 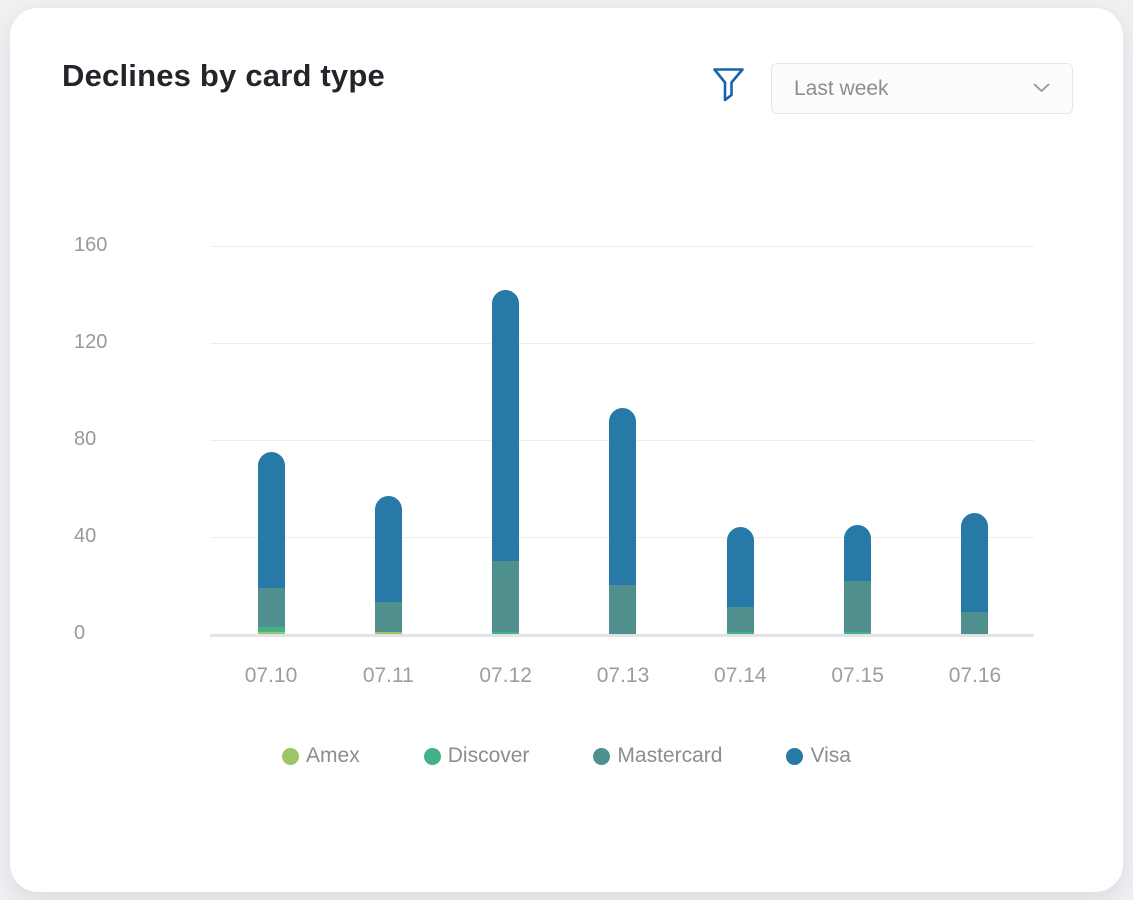 What do you see at coordinates (975, 675) in the screenshot?
I see `x-axis-tick-label: 07.16` at bounding box center [975, 675].